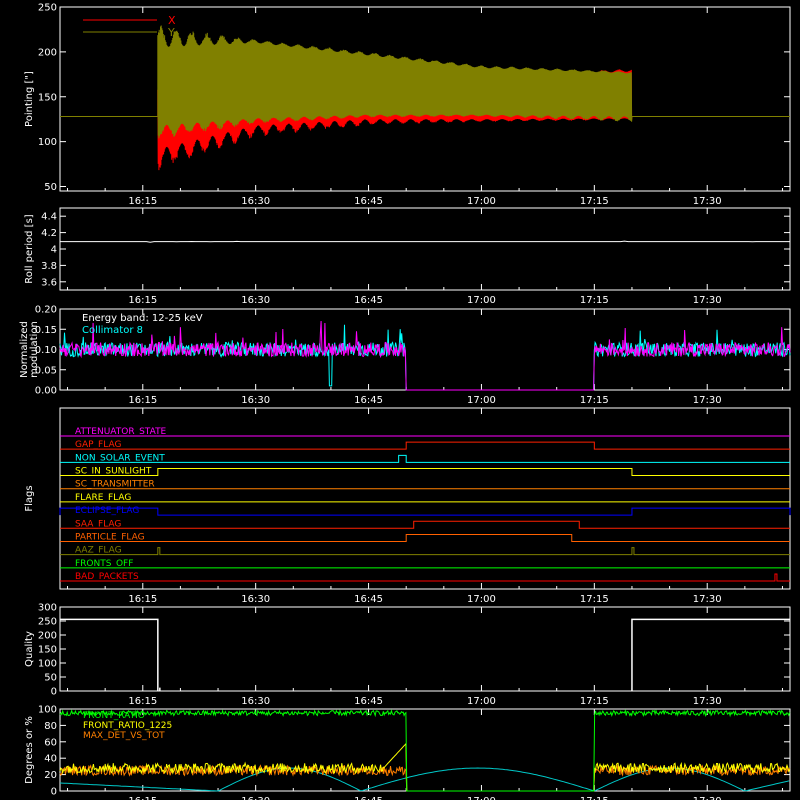 The image size is (800, 800). I want to click on flag-label: SC_IN_SUNLIGHT, so click(113, 472).